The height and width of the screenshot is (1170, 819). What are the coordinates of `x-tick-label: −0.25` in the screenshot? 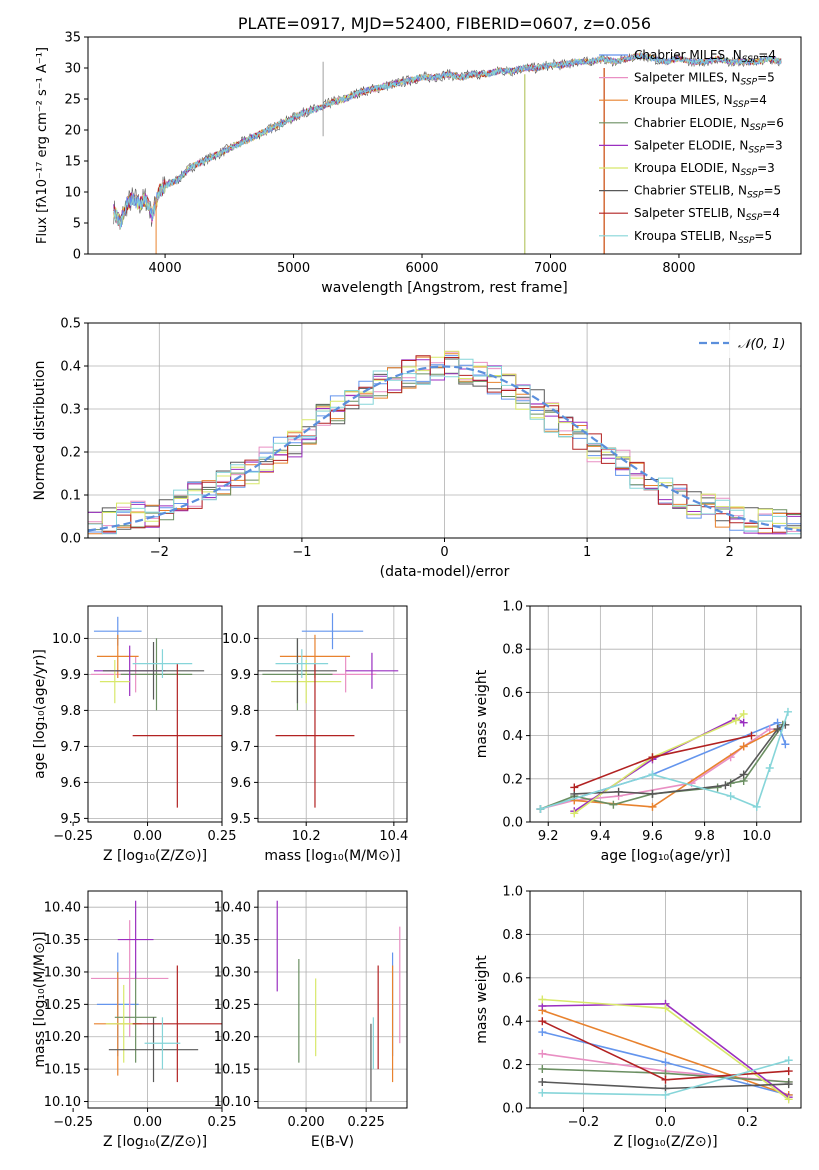 It's located at (73, 836).